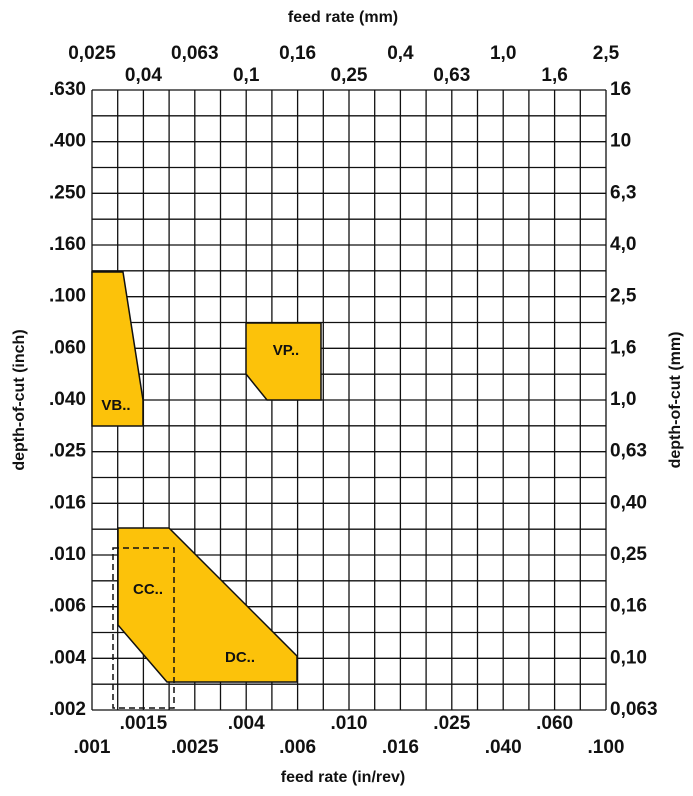  What do you see at coordinates (400, 53) in the screenshot?
I see `tick-label: 0,4` at bounding box center [400, 53].